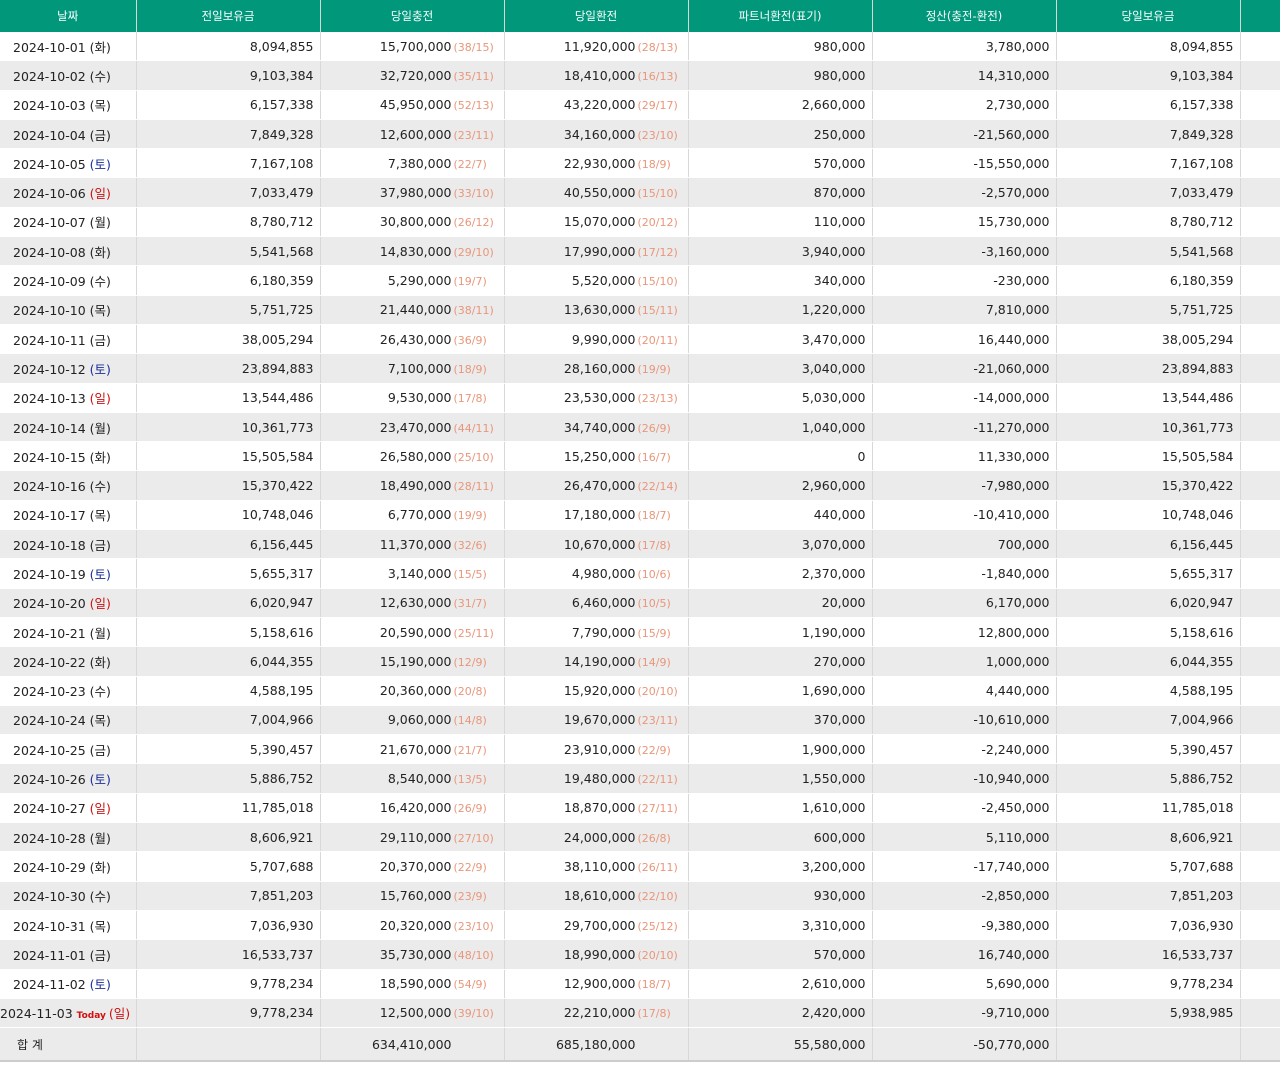  I want to click on charge-cell: 12,600,000 (23/11), so click(412, 134).